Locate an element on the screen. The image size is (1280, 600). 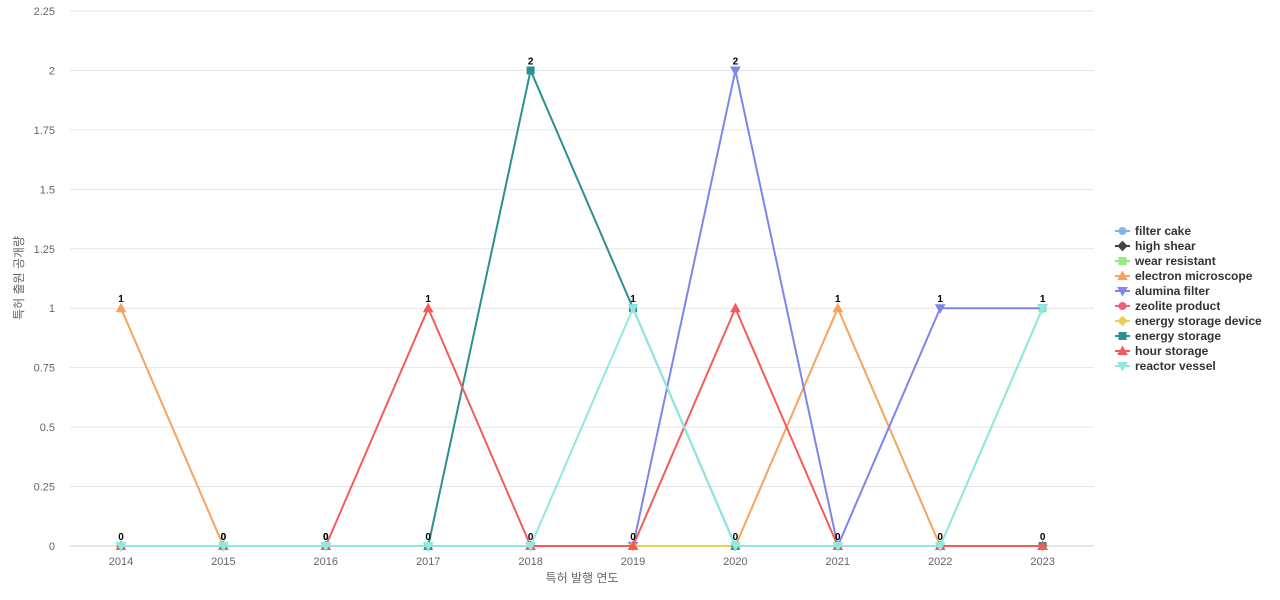
y-tick-label: 0.25 is located at coordinates (44, 488).